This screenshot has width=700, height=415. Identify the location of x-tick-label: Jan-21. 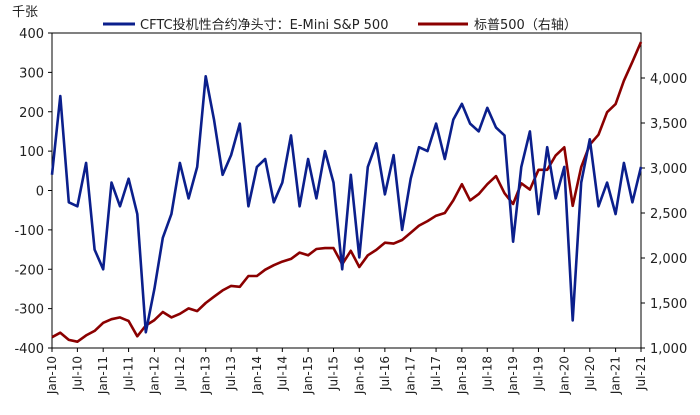
(616, 375).